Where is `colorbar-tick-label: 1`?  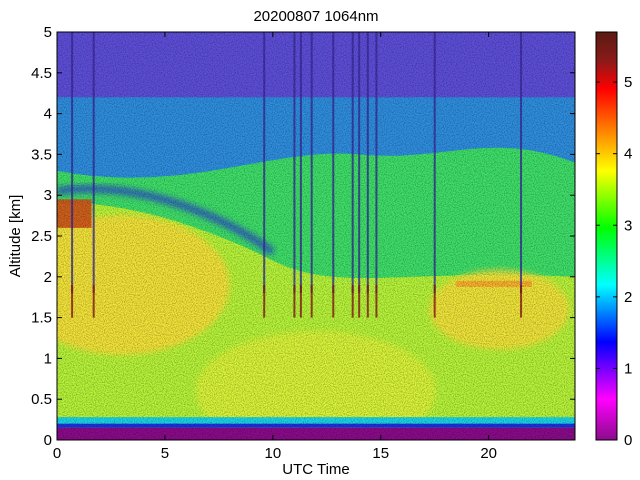 colorbar-tick-label: 1 is located at coordinates (628, 368).